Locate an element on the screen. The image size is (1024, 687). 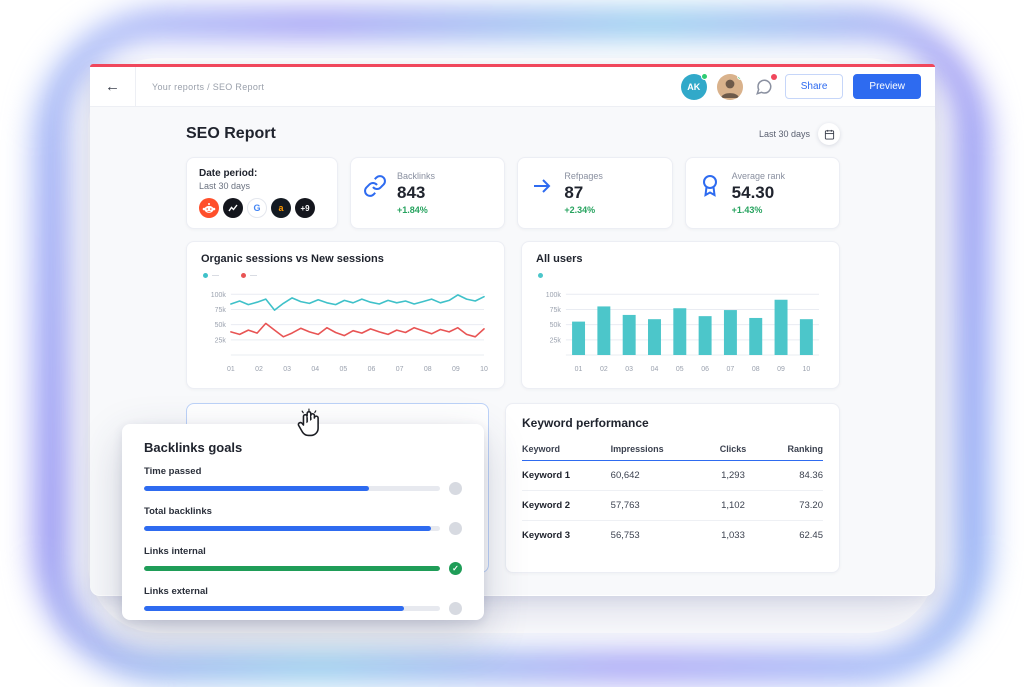
metric-value: 54.30 is located at coordinates (753, 192).